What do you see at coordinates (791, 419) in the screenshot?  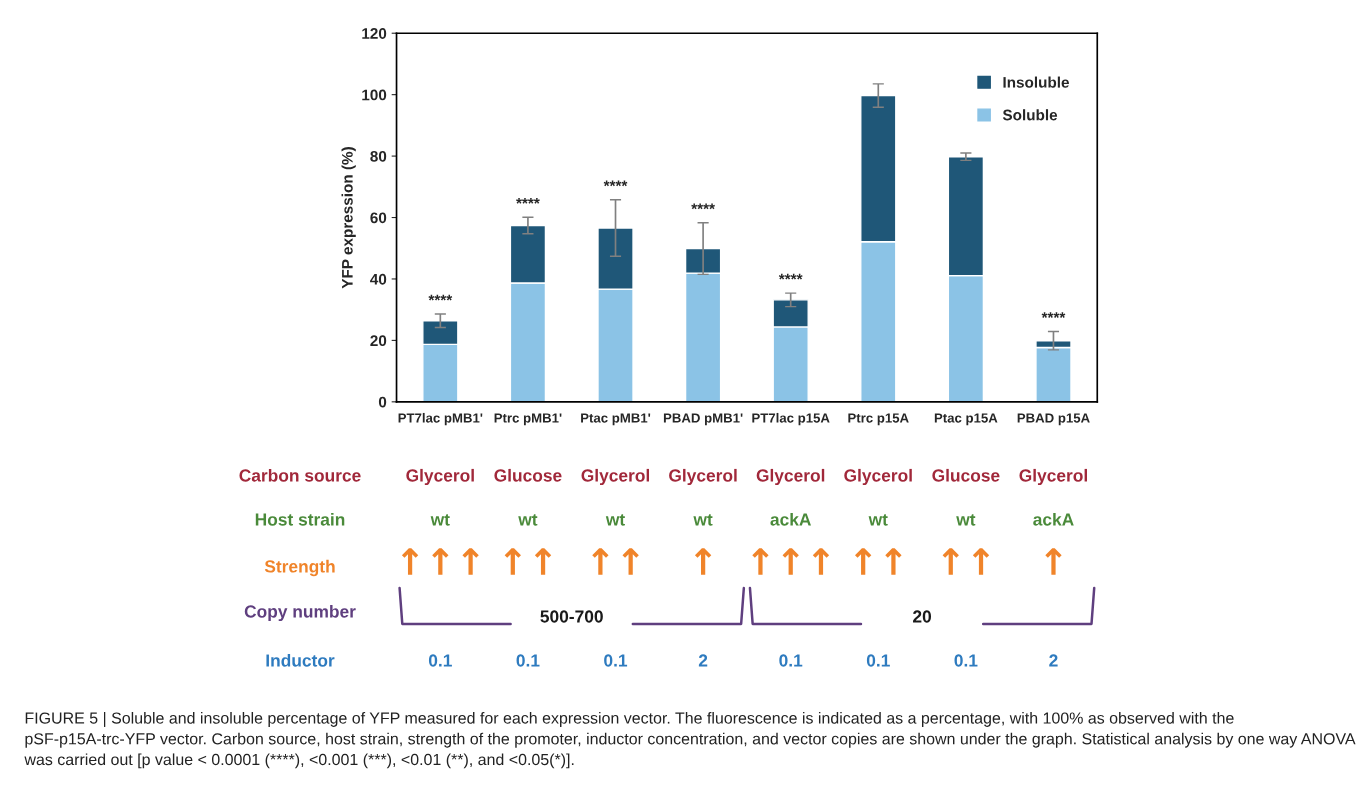 I see `x-tick-label: PT7lac p15A` at bounding box center [791, 419].